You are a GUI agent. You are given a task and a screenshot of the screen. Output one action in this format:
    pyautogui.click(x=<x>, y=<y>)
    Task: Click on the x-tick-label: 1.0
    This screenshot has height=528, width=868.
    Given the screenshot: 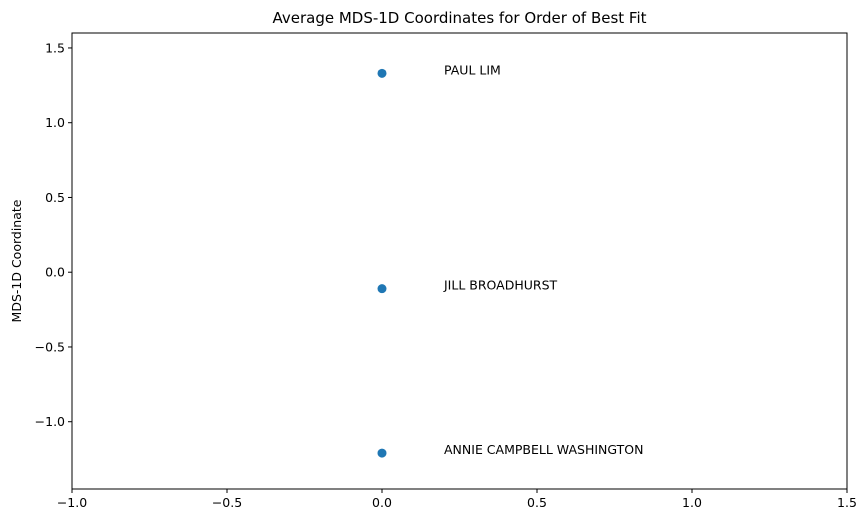 What is the action you would take?
    pyautogui.click(x=692, y=502)
    